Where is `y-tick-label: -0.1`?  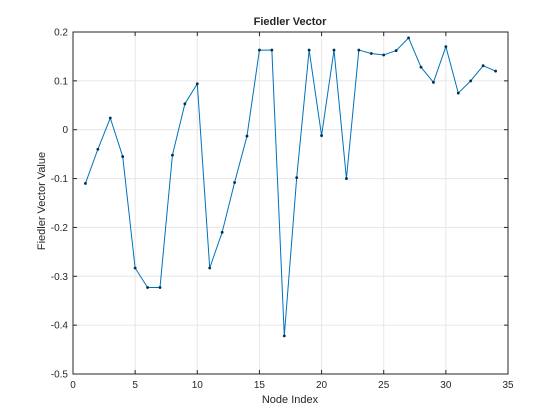
y-tick-label: -0.1 is located at coordinates (60, 179).